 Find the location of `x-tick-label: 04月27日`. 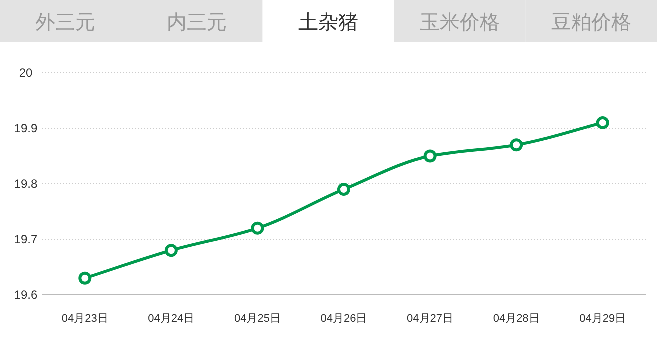

x-tick-label: 04月27日 is located at coordinates (430, 319).